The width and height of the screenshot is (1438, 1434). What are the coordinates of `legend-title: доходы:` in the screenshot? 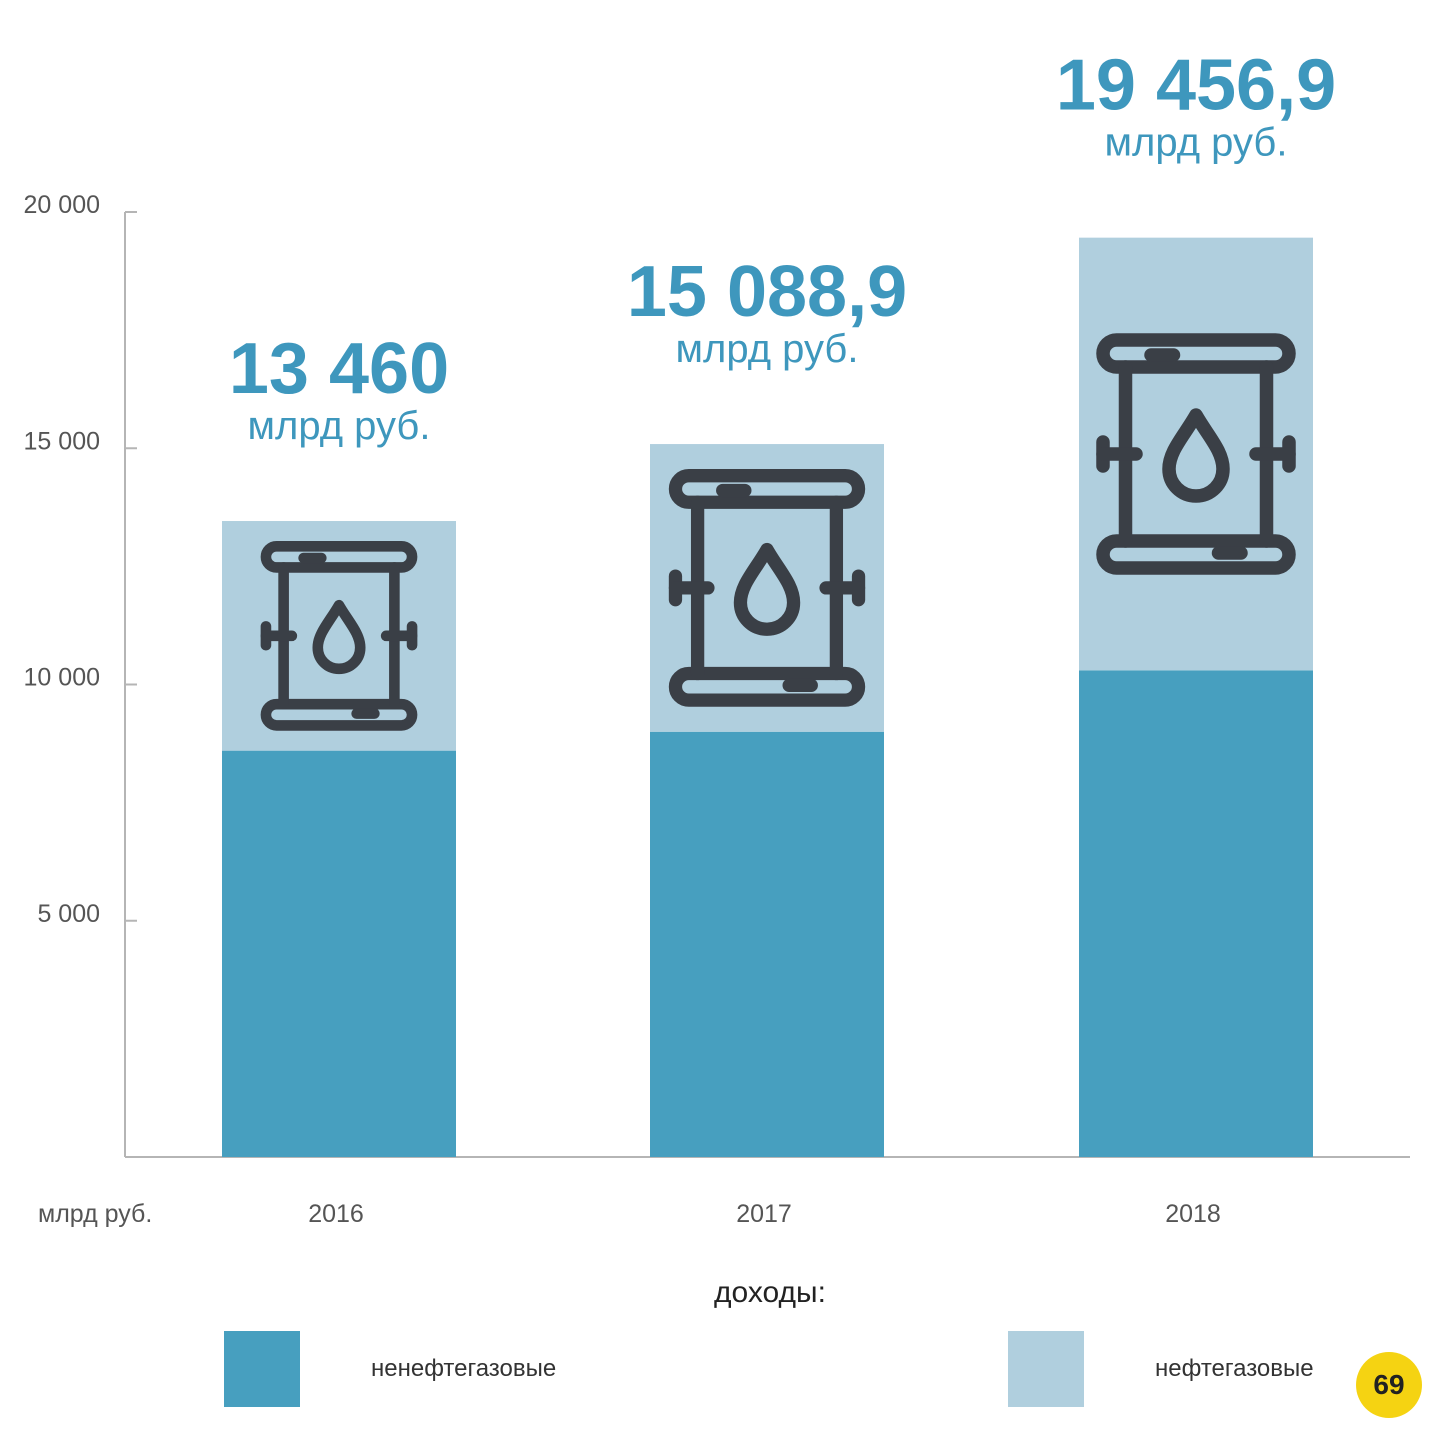 It's located at (770, 1292).